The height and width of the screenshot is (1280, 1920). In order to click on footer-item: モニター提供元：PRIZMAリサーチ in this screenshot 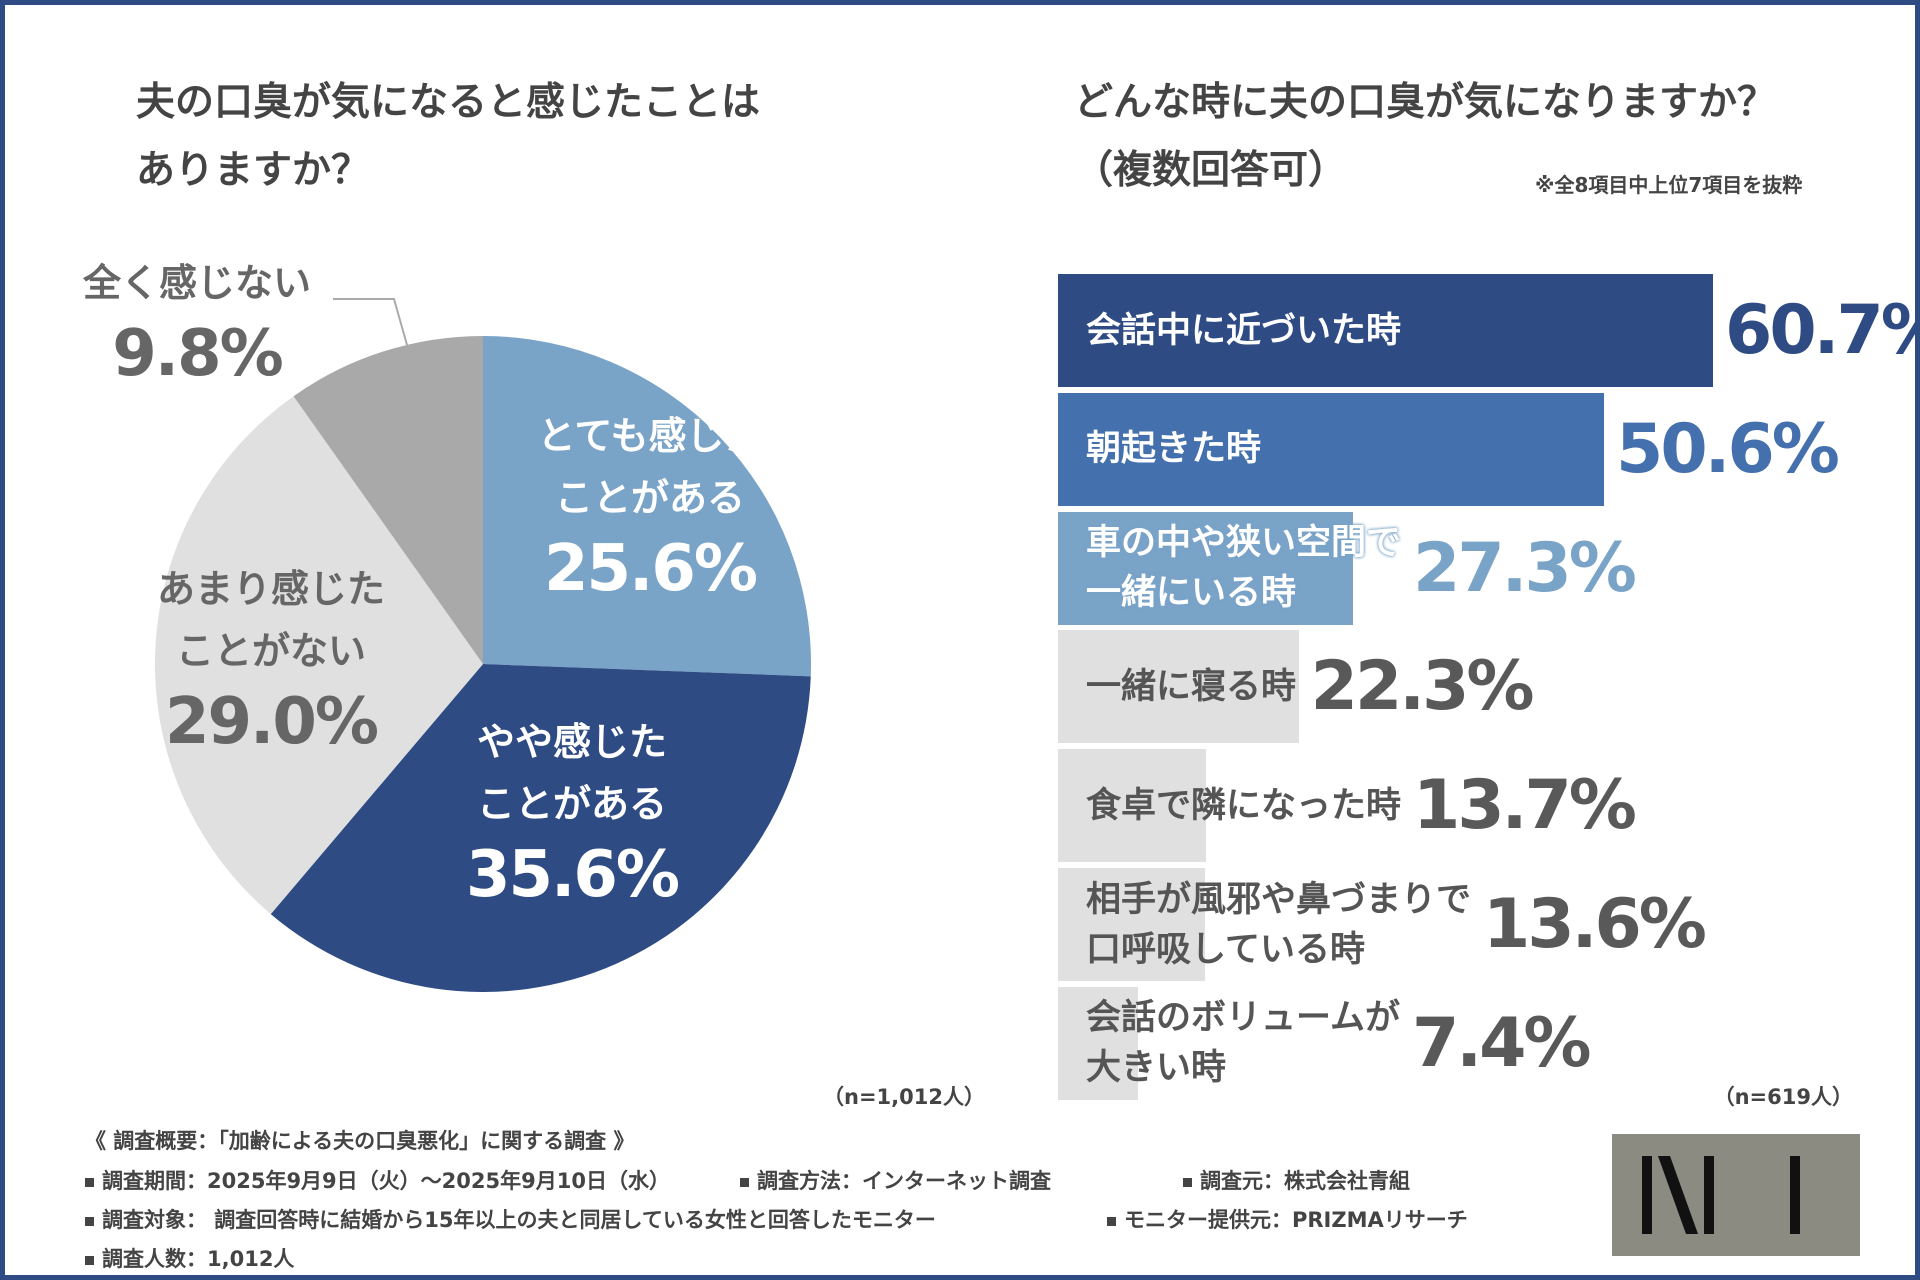, I will do `click(1287, 1219)`.